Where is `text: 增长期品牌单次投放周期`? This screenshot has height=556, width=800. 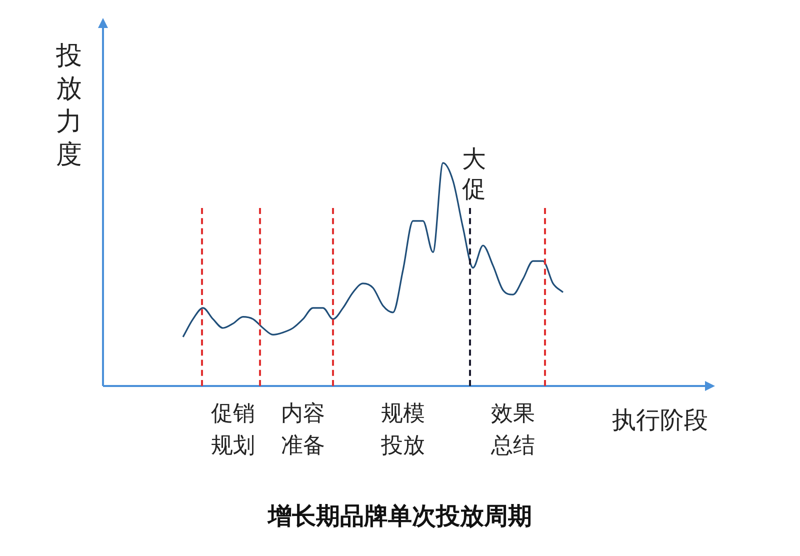 text: 增长期品牌单次投放周期 is located at coordinates (399, 516).